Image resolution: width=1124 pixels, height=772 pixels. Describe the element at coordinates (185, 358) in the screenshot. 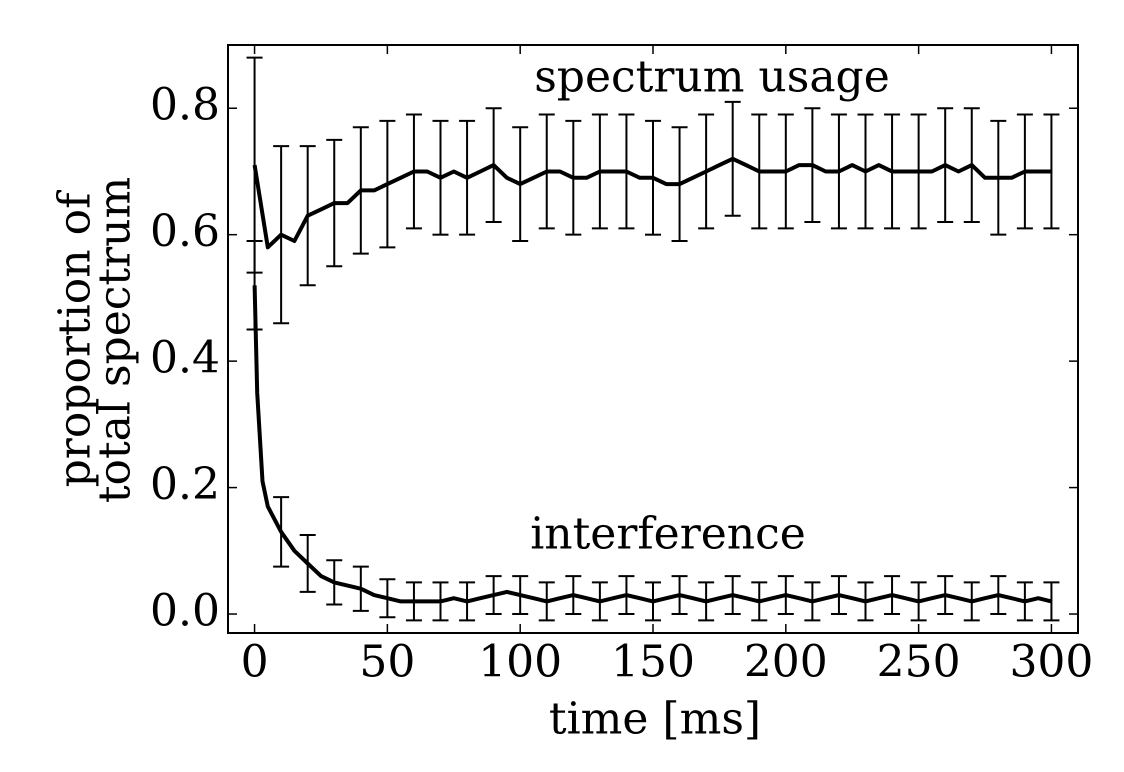

I see `y-tick-label: 0.4` at that location.